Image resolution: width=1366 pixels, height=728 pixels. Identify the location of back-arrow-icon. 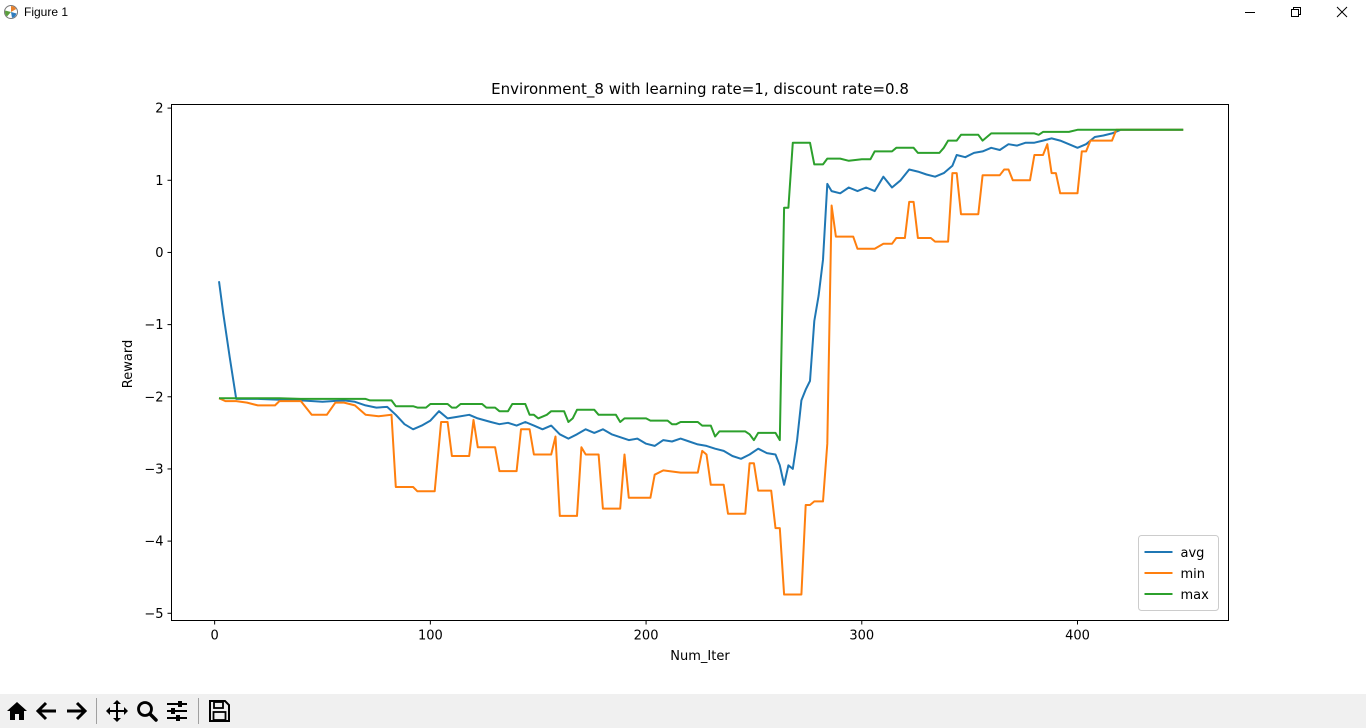
(45, 711).